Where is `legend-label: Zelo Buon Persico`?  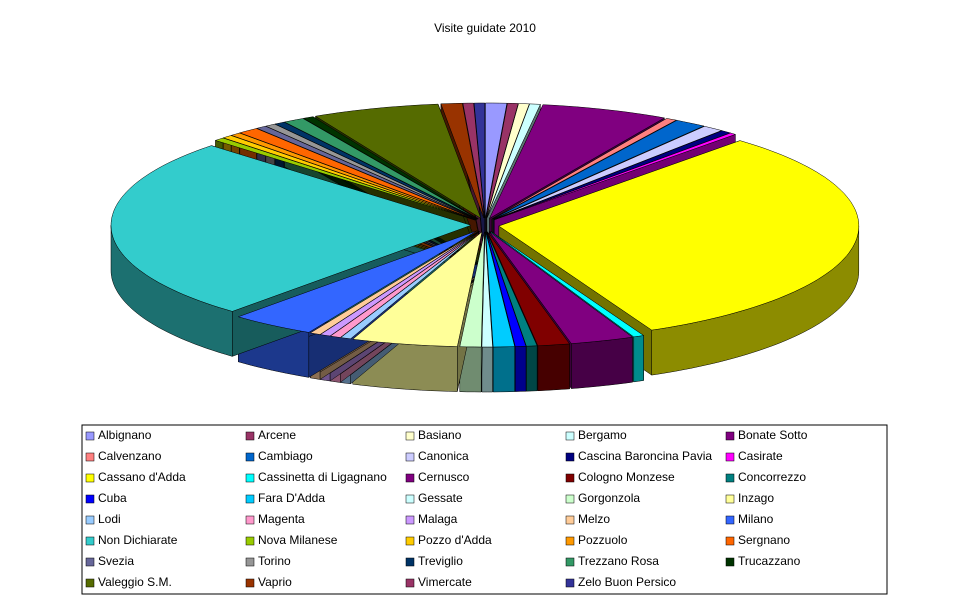
legend-label: Zelo Buon Persico is located at coordinates (627, 582).